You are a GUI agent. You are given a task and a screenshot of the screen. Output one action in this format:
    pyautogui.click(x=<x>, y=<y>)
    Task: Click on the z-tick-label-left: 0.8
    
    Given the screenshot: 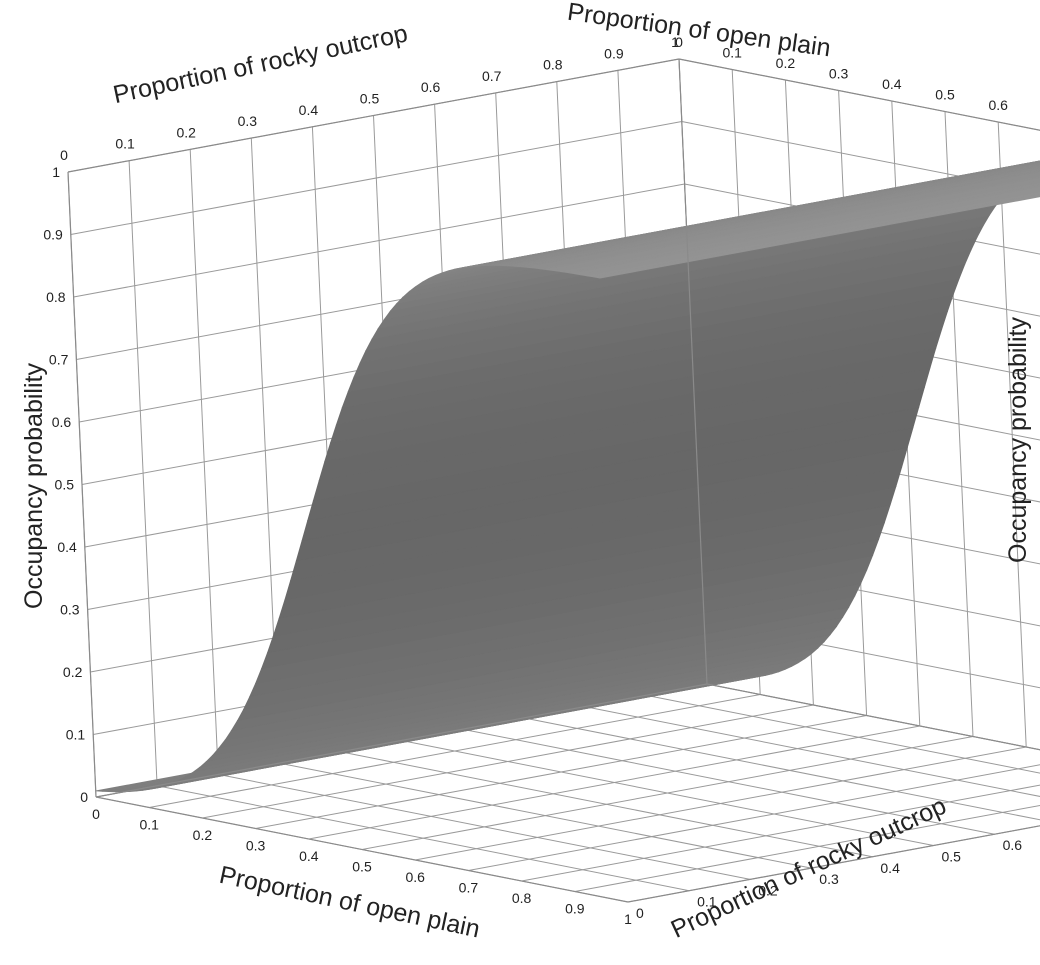 What is the action you would take?
    pyautogui.click(x=56, y=297)
    